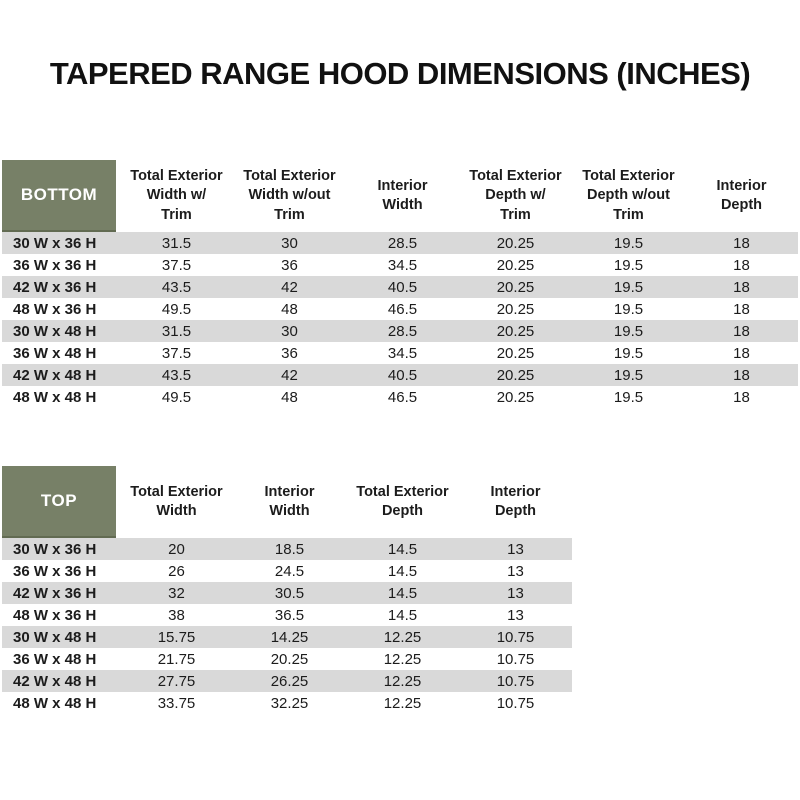 This screenshot has height=800, width=800. Describe the element at coordinates (400, 265) in the screenshot. I see `bottom-table-row: 36 W x 36 H 37.5 36 34.5 20.25 19.5 18` at that location.